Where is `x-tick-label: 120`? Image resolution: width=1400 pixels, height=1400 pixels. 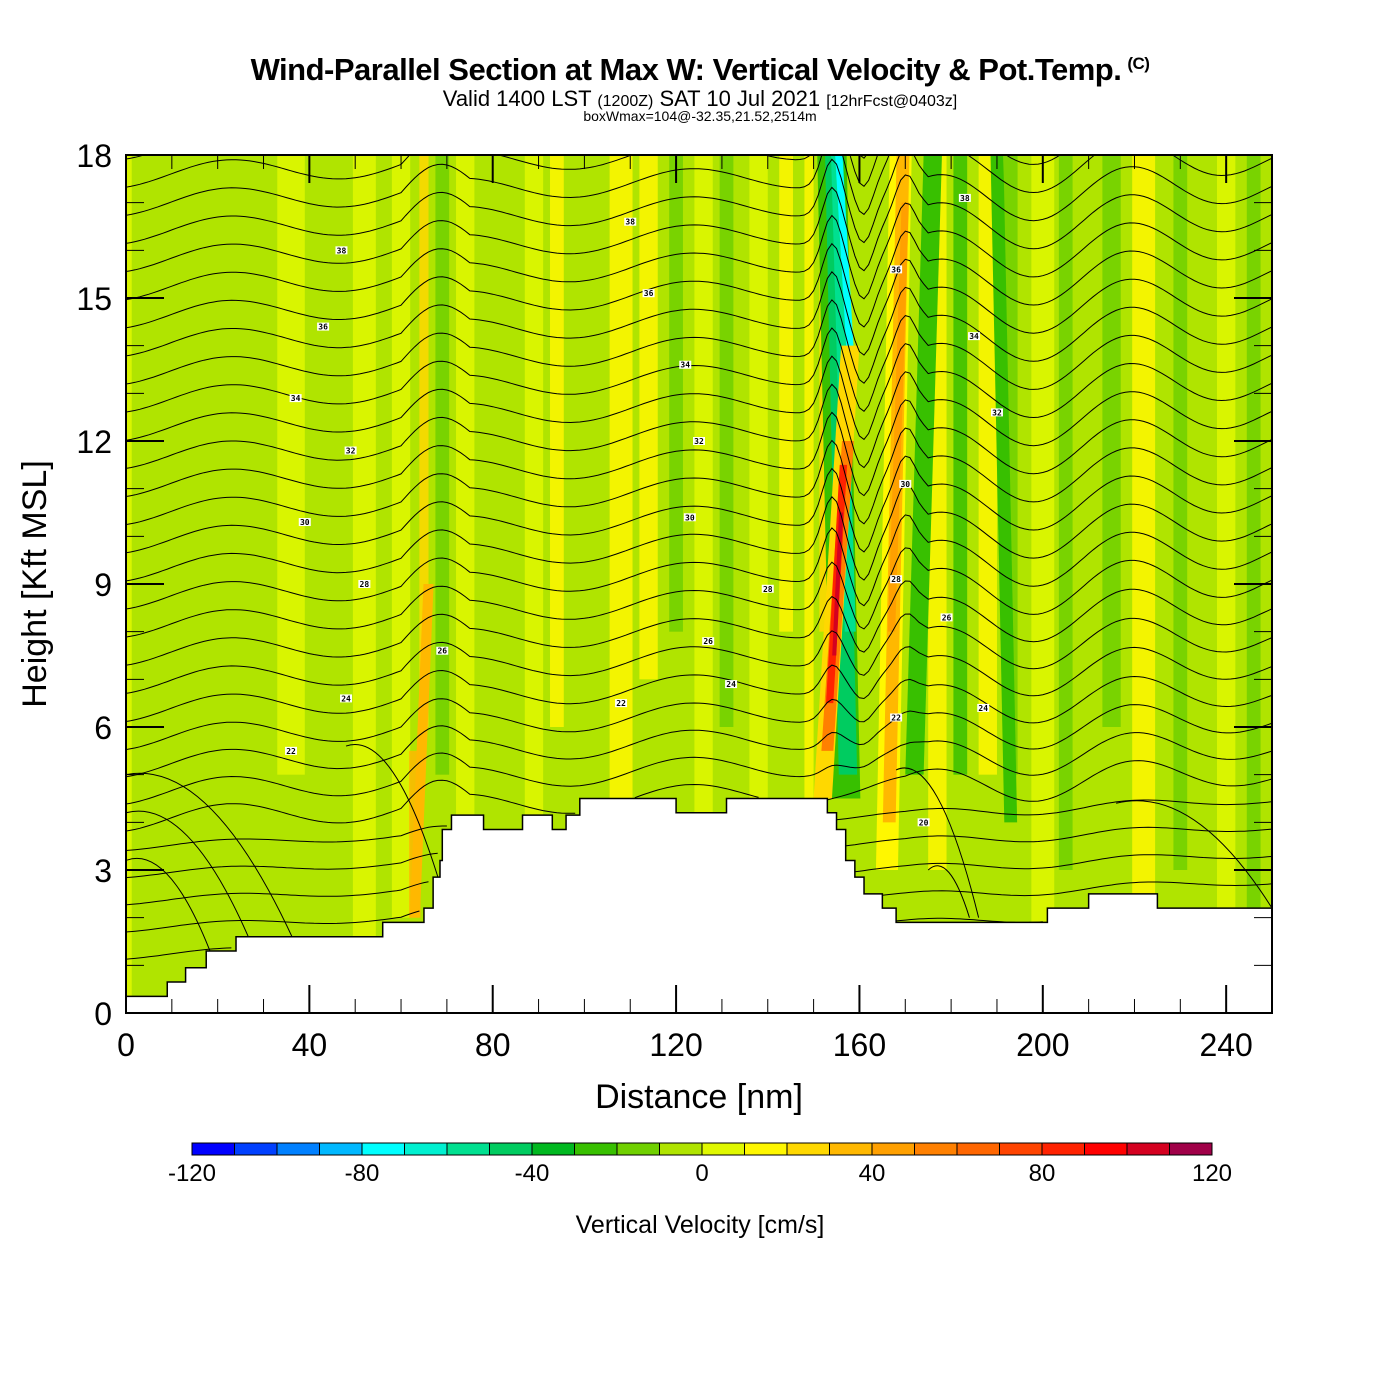 x-tick-label: 120 is located at coordinates (675, 1045).